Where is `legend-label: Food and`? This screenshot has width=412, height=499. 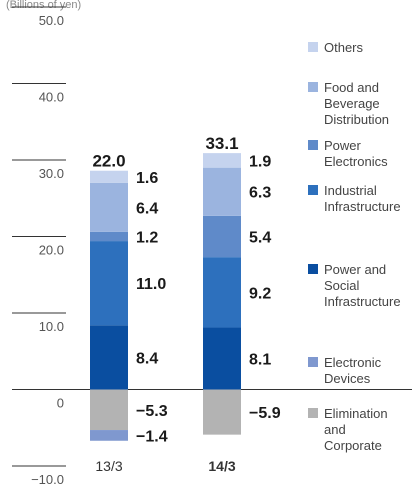 legend-label: Food and is located at coordinates (351, 87).